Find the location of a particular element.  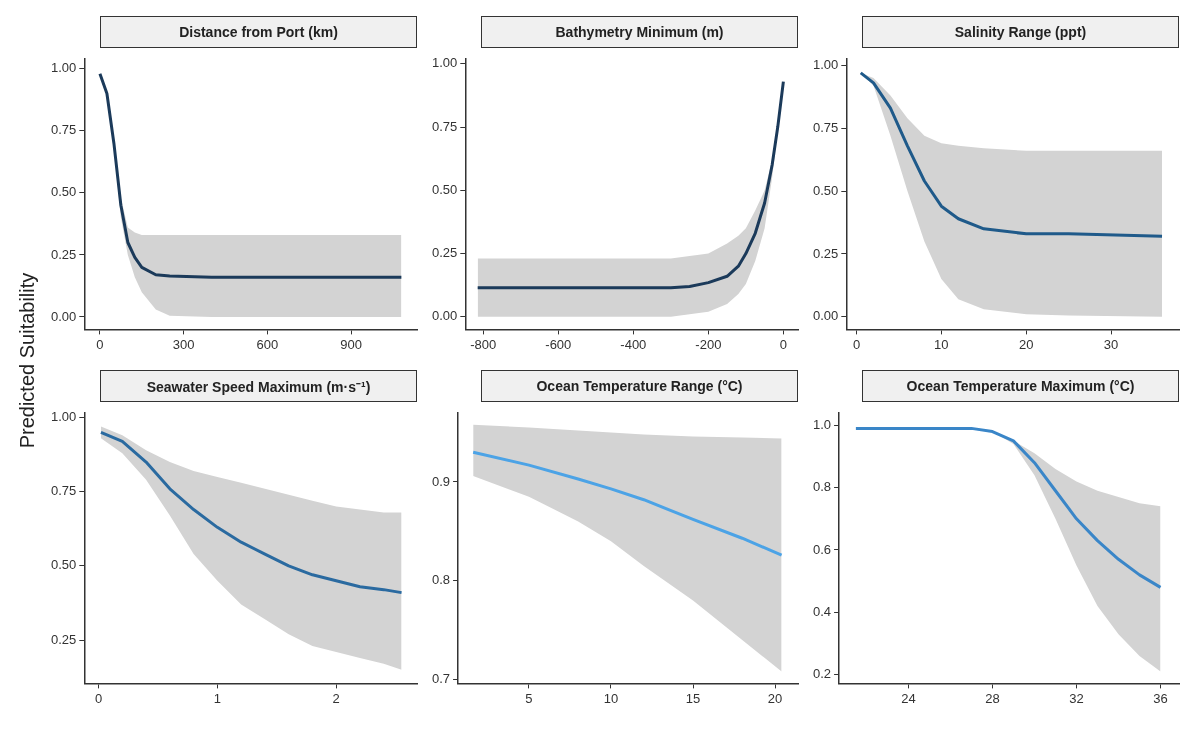

y-axis-title: Predicted Suitability is located at coordinates (28, 360).